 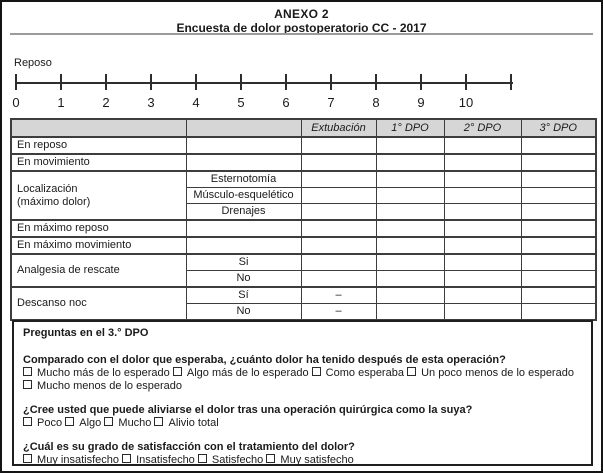 I want to click on sub-label-analgesia-si: Si, so click(x=243, y=262).